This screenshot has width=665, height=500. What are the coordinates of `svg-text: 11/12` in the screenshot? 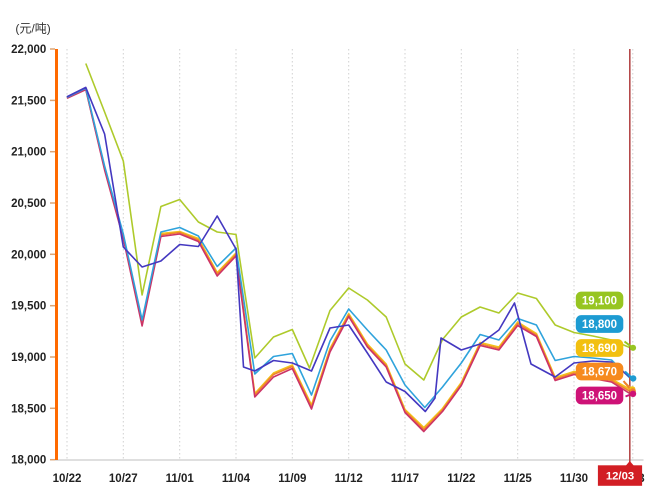 It's located at (349, 479).